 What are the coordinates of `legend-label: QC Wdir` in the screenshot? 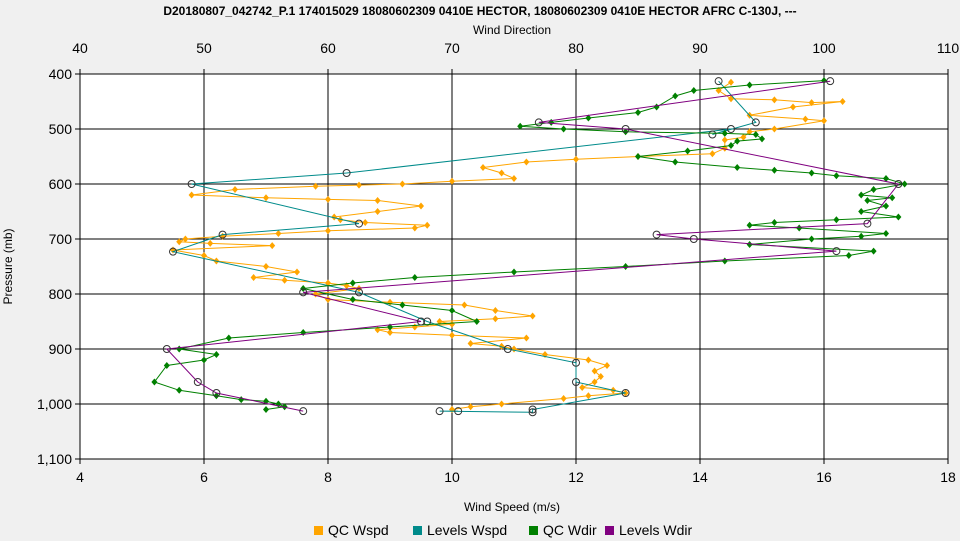 It's located at (570, 530).